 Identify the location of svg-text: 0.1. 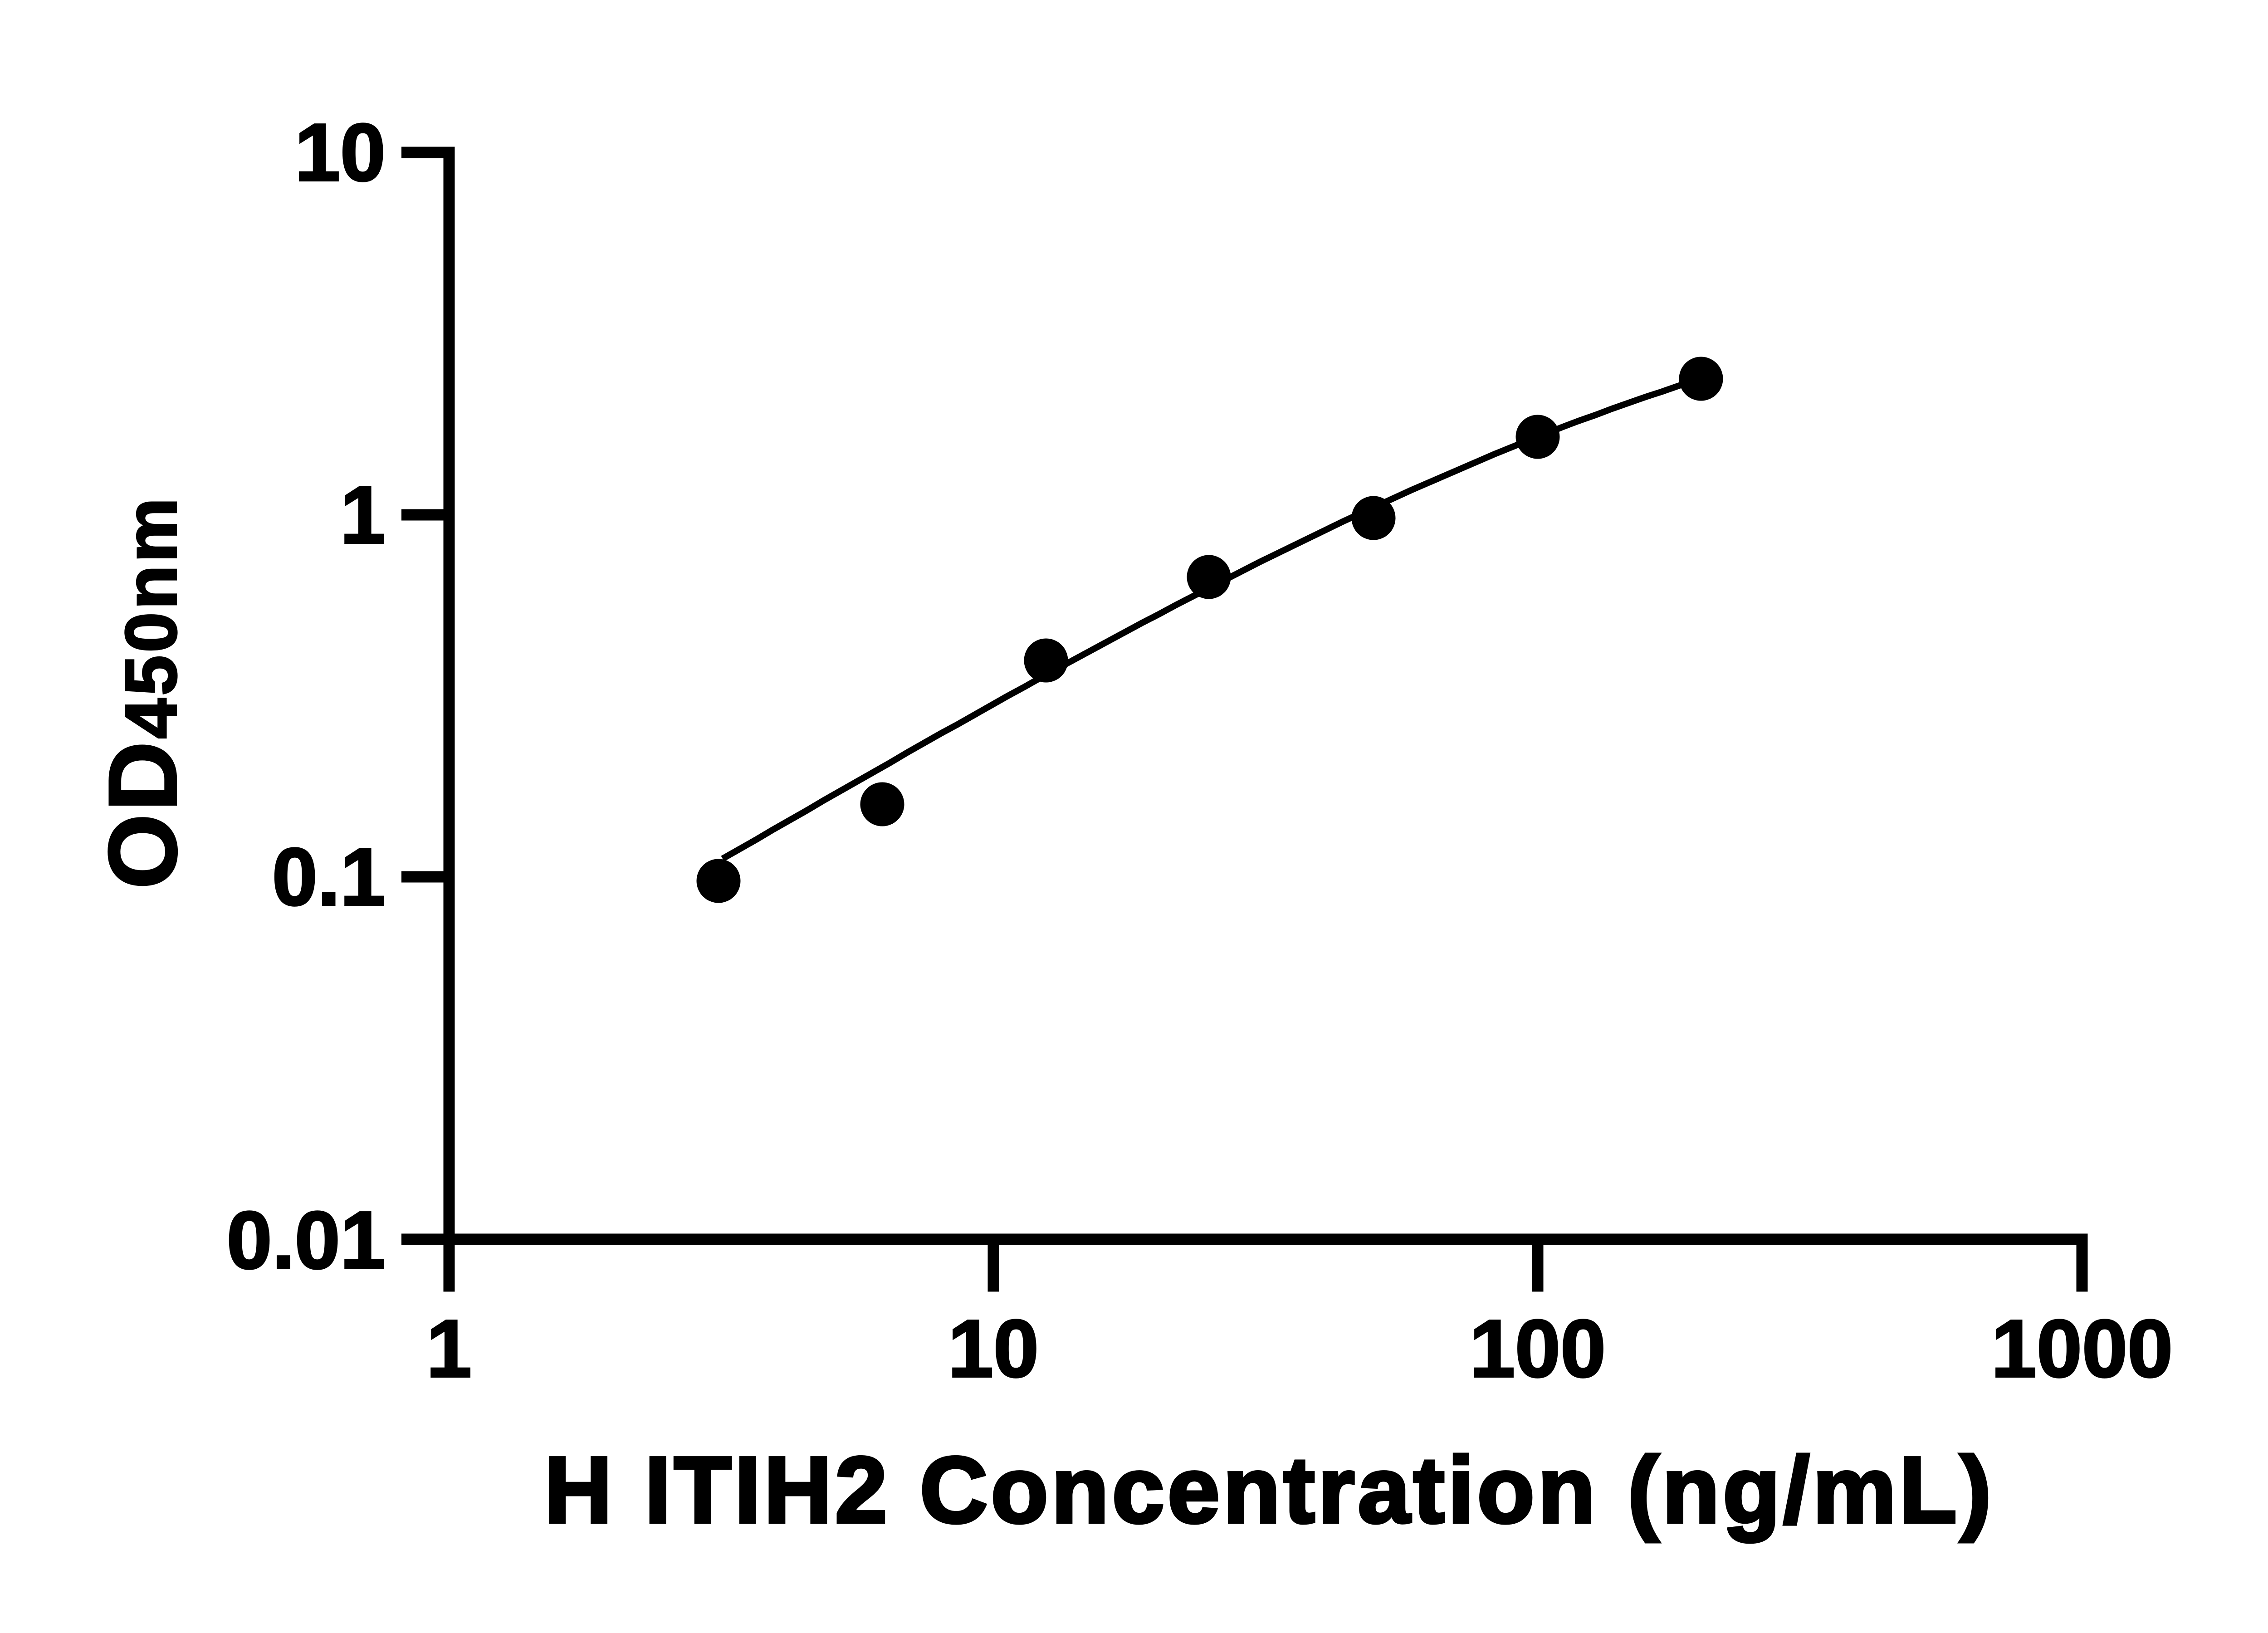
(329, 877).